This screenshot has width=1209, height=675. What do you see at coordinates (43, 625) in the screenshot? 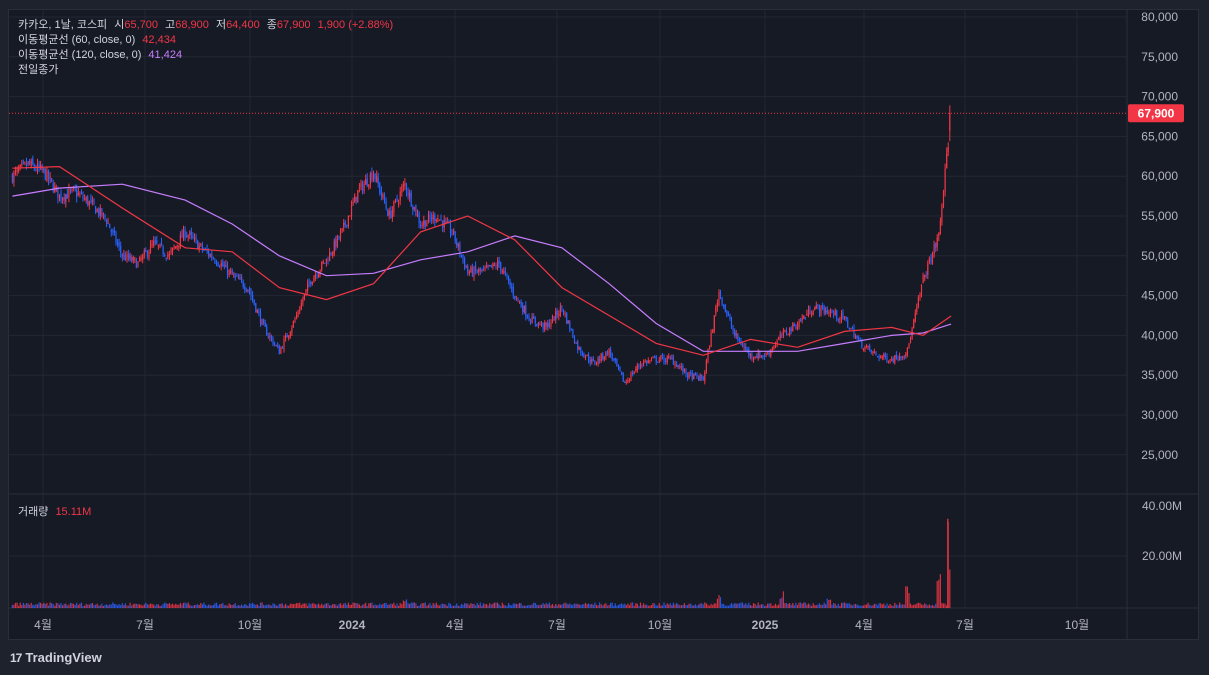
I see `x-tick-label: 4월` at bounding box center [43, 625].